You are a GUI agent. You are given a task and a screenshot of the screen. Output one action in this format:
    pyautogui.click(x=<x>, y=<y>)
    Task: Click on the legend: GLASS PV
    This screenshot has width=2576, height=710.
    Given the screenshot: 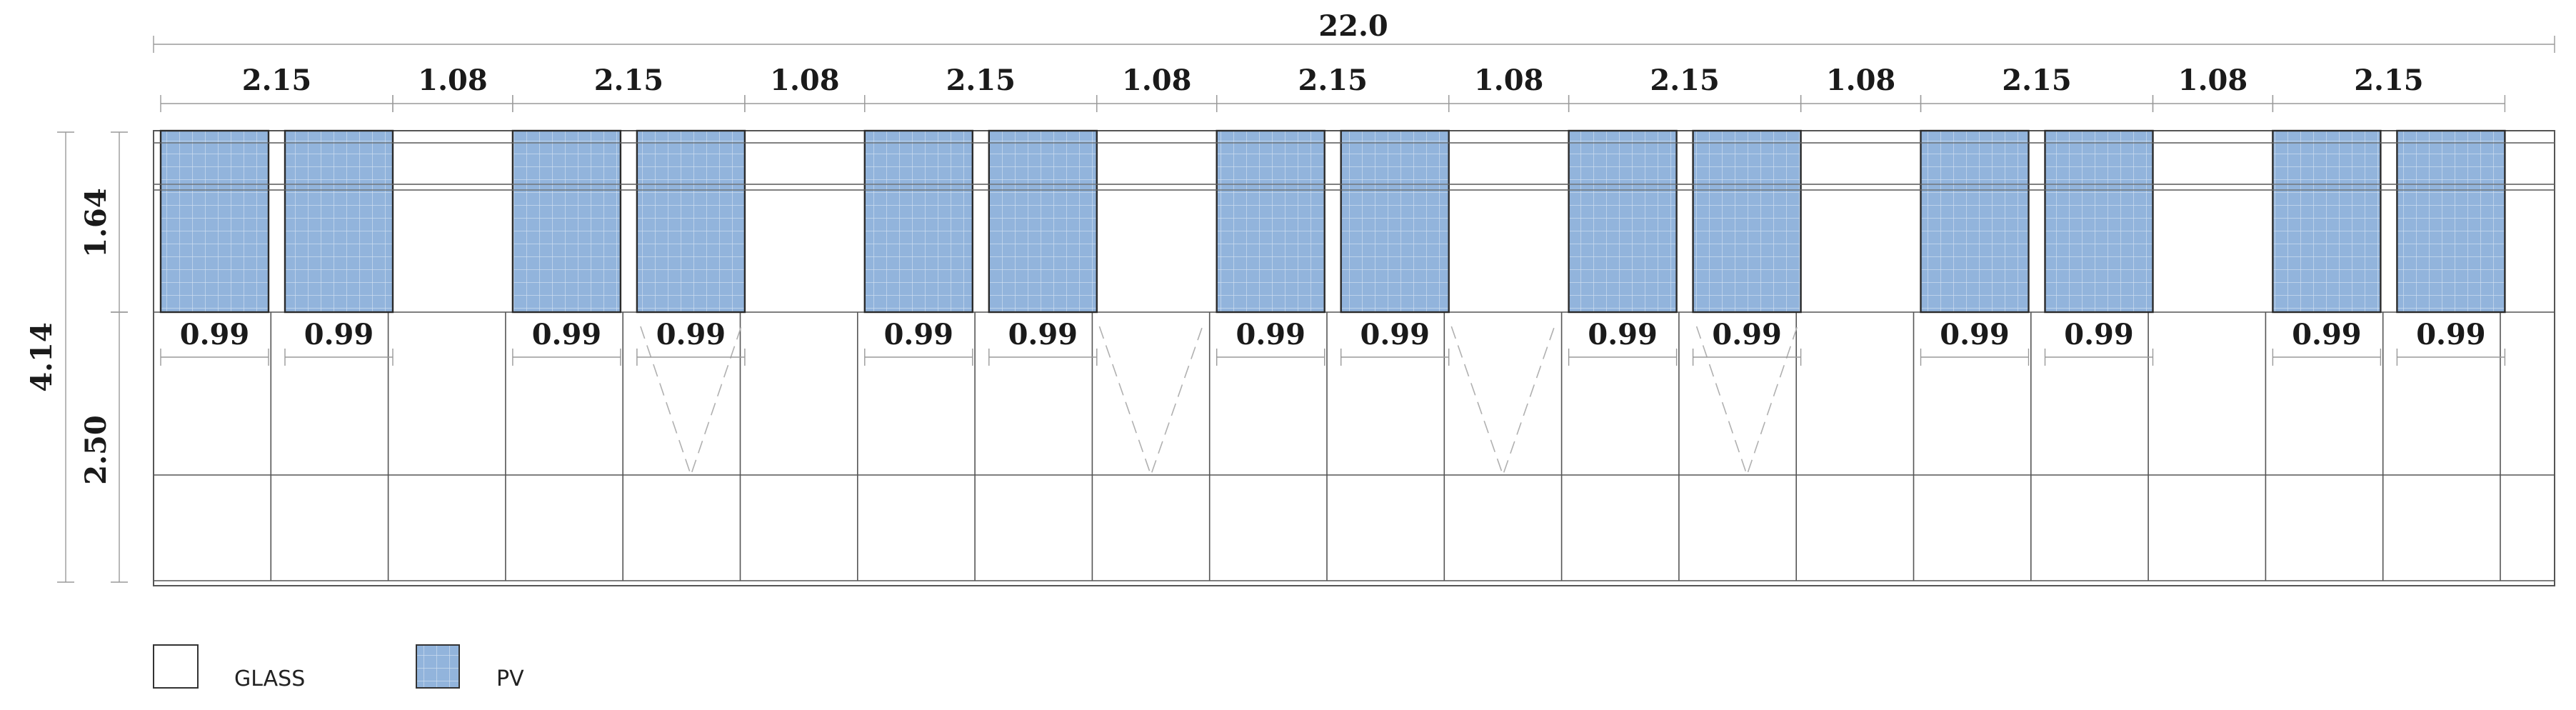 What is the action you would take?
    pyautogui.click(x=338, y=667)
    